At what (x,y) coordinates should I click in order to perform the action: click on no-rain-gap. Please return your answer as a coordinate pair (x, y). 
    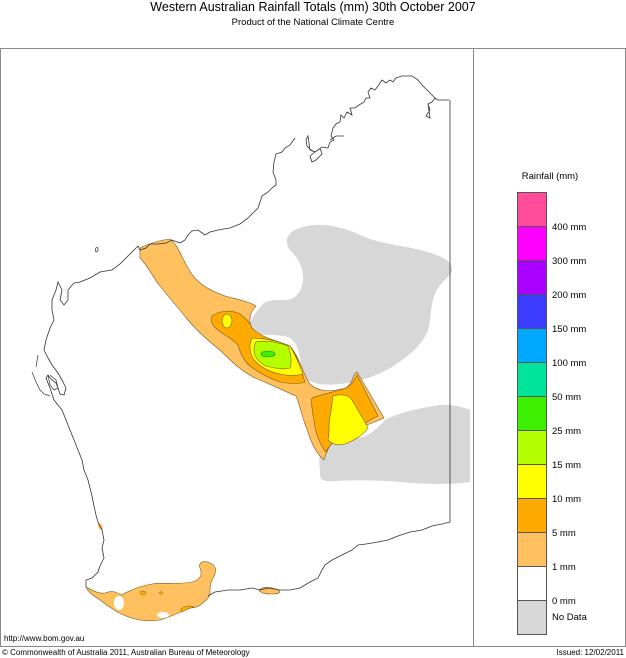
    Looking at the image, I should click on (119, 603).